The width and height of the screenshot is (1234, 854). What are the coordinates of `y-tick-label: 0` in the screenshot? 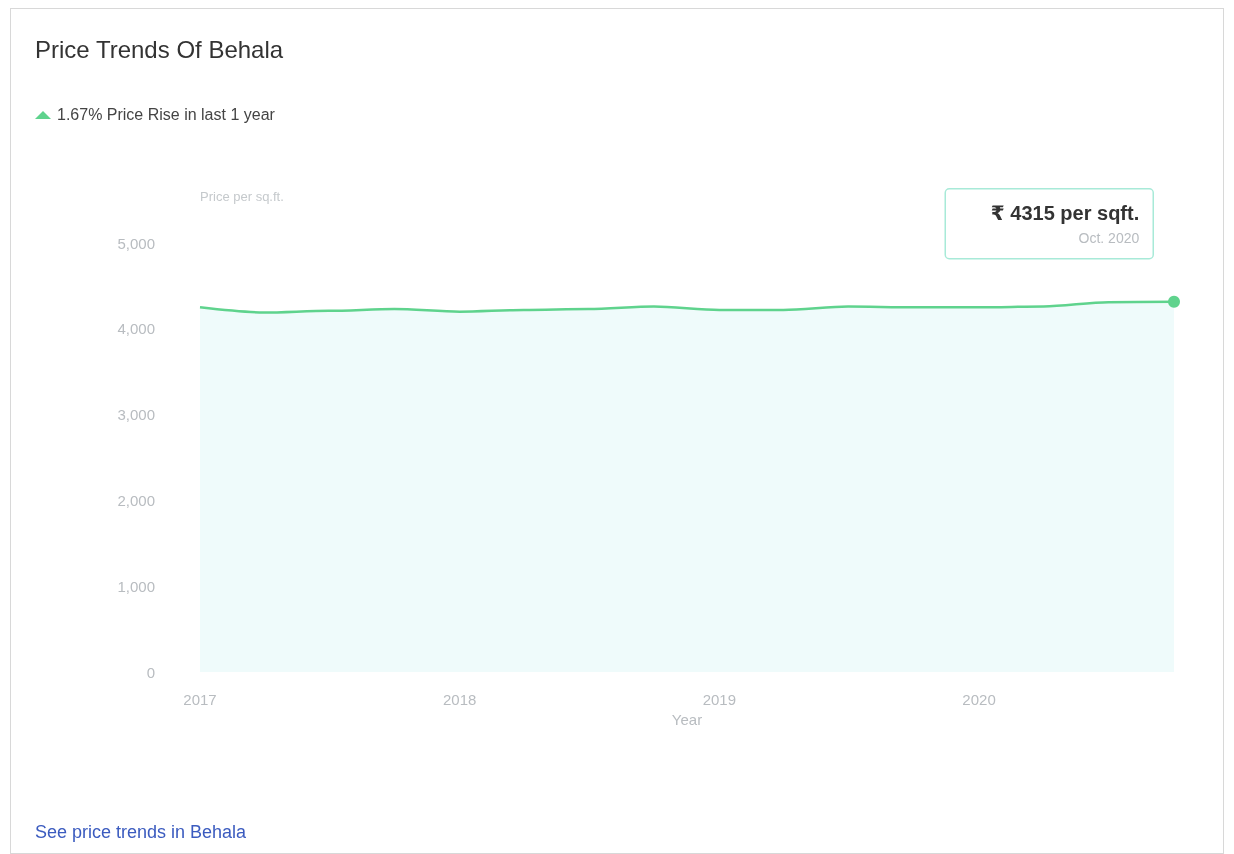 It's located at (150, 672).